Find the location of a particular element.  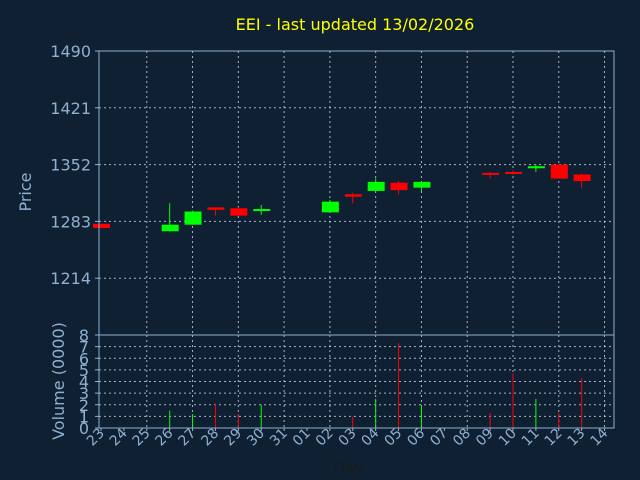

volume-tick-label: 1 is located at coordinates (84, 416).